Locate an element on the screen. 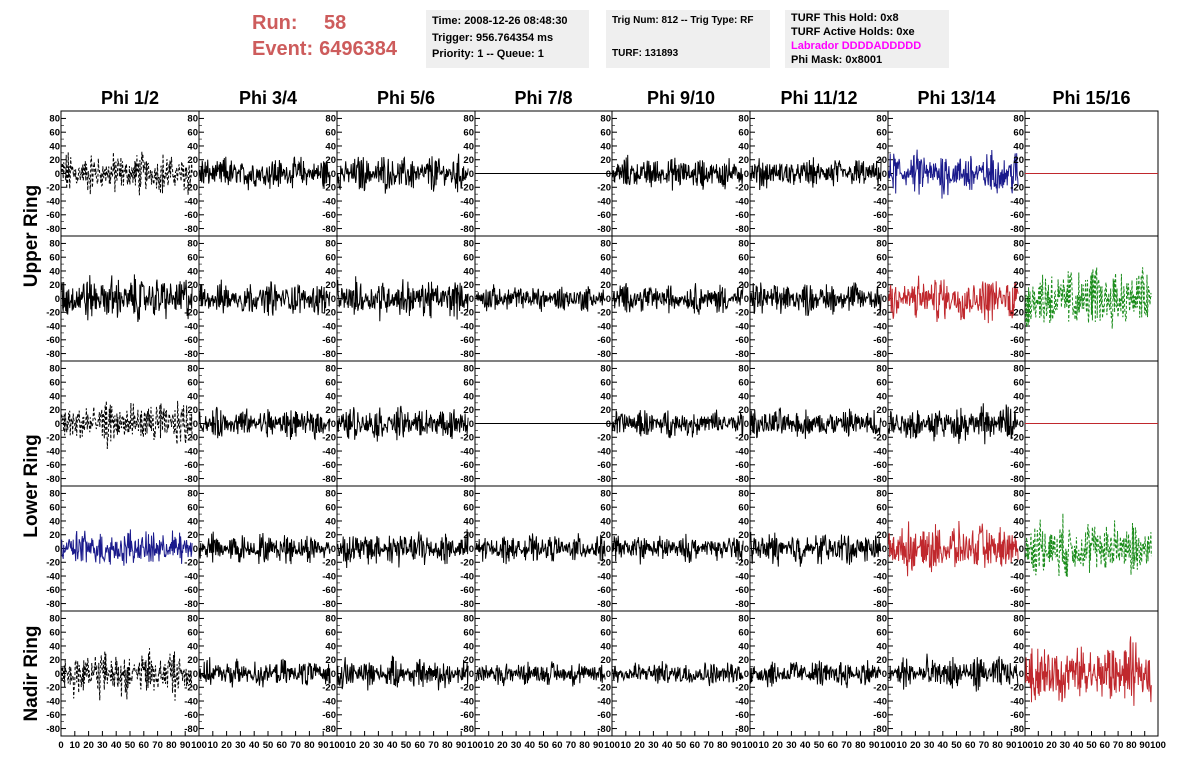 The width and height of the screenshot is (1196, 772). x-tick-label: 70 is located at coordinates (433, 745).